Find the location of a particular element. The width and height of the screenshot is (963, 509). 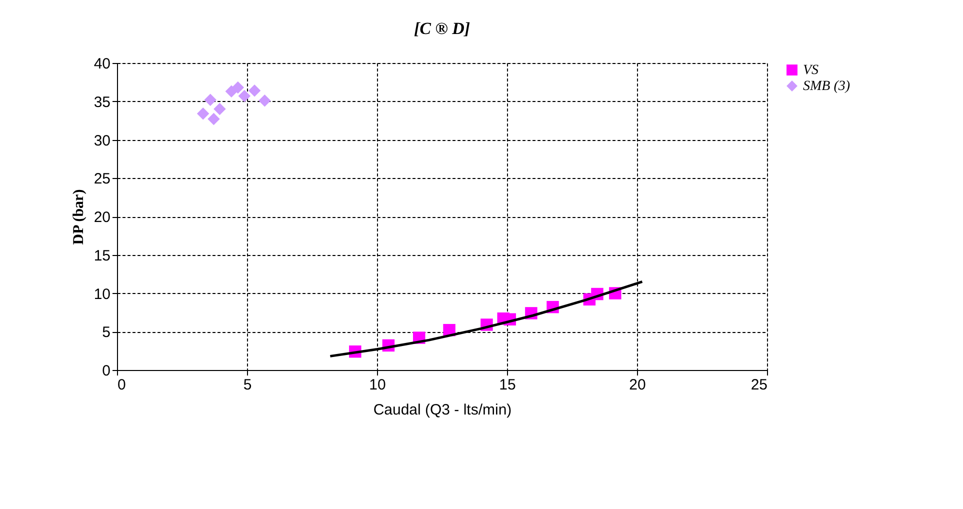

x-tick-label: 15 is located at coordinates (507, 385).